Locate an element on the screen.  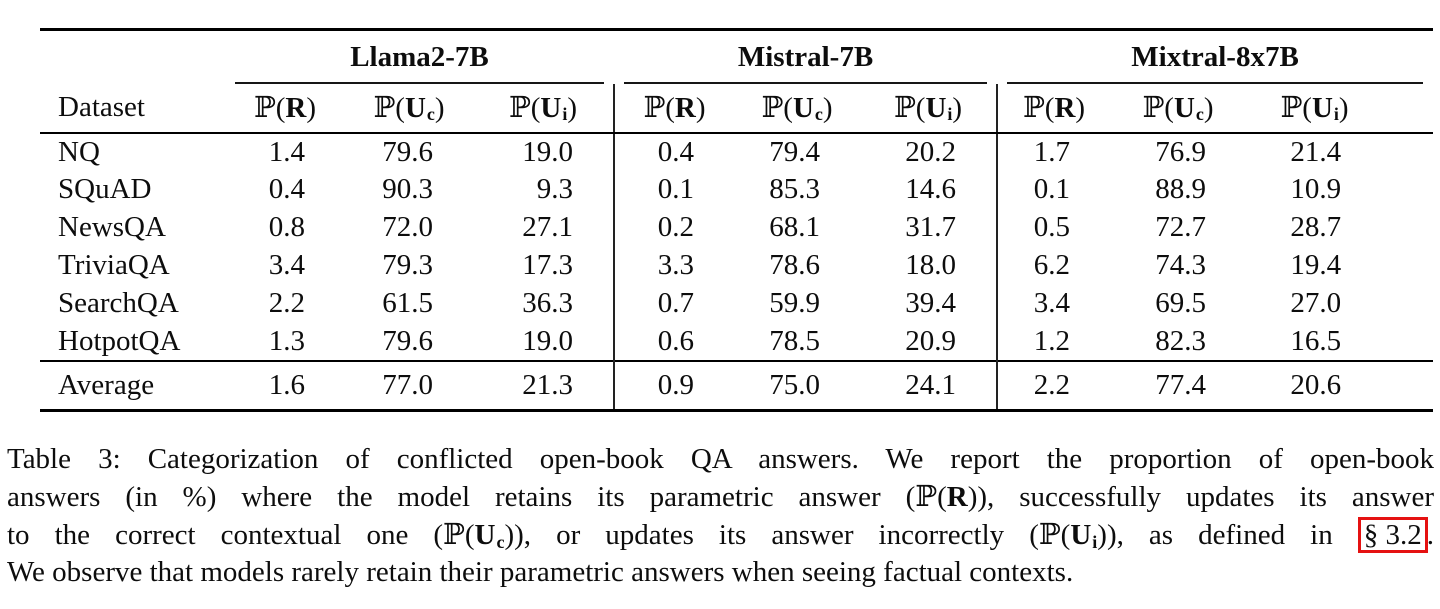
value-cell: 0.9 is located at coordinates (673, 385).